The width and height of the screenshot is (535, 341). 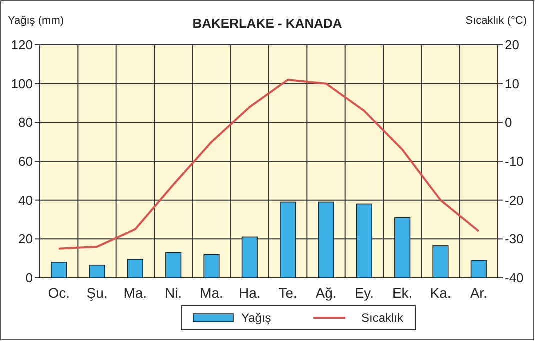 What do you see at coordinates (267, 23) in the screenshot?
I see `chart-title: BAKERLAKE - KANADA` at bounding box center [267, 23].